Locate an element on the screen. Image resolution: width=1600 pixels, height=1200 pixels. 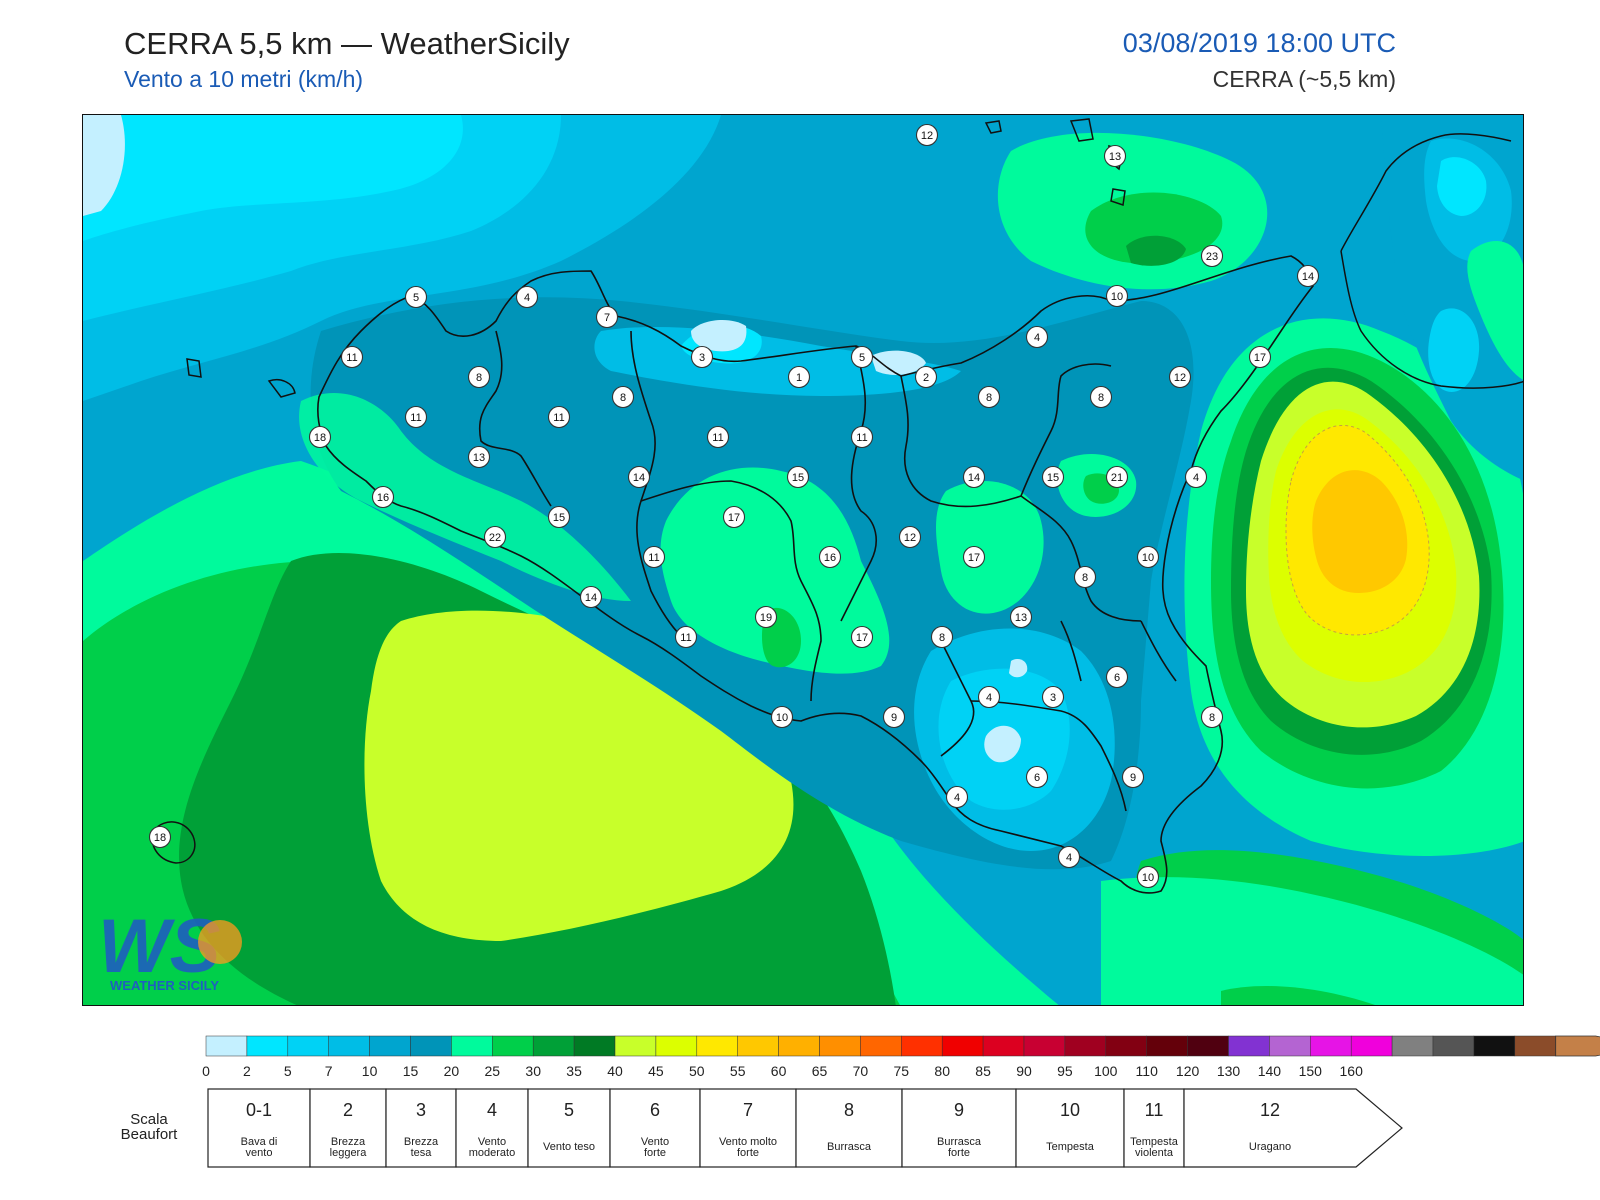
beaufort-description: Burrasca is located at coordinates (849, 1147).